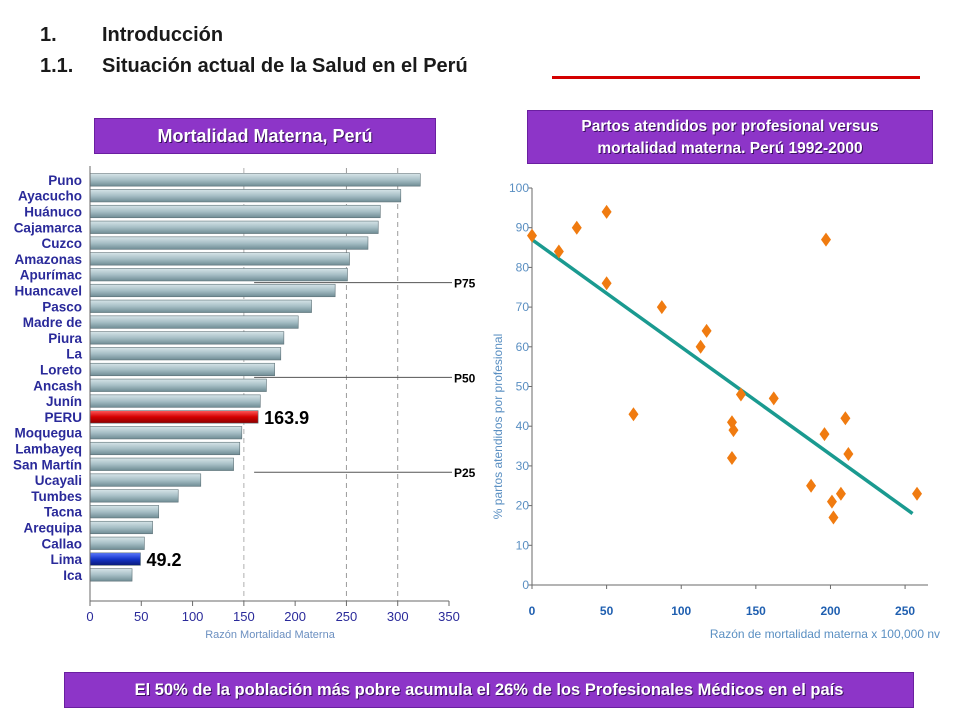 This screenshot has width=960, height=720. What do you see at coordinates (465, 473) in the screenshot?
I see `percentile-label: P25` at bounding box center [465, 473].